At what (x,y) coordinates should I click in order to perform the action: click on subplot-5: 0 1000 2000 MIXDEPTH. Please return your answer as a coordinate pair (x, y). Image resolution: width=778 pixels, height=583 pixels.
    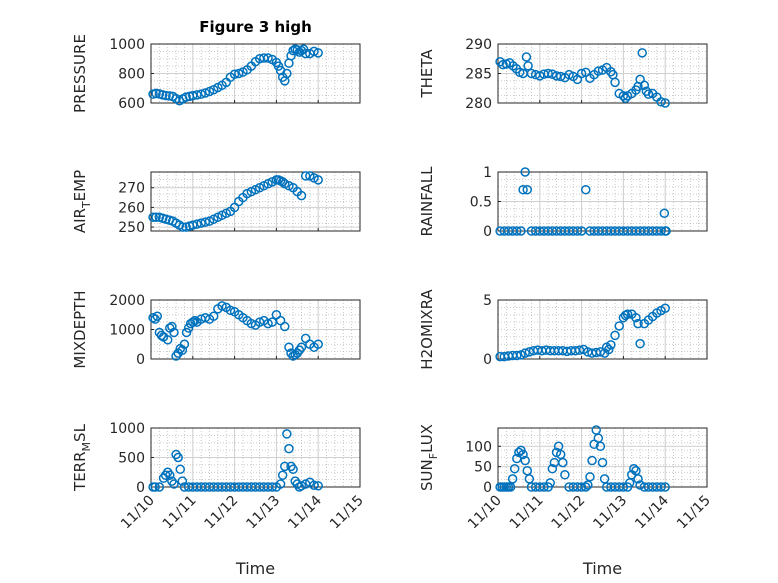
    Looking at the image, I should click on (216, 329).